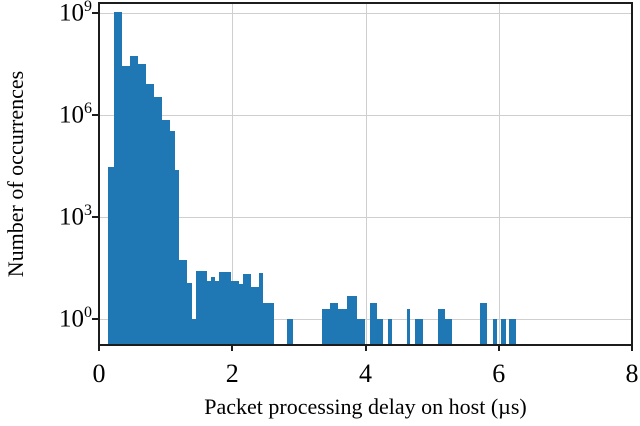 The image size is (640, 426). I want to click on y-tick-label-10e6: 10⁶, so click(75, 114).